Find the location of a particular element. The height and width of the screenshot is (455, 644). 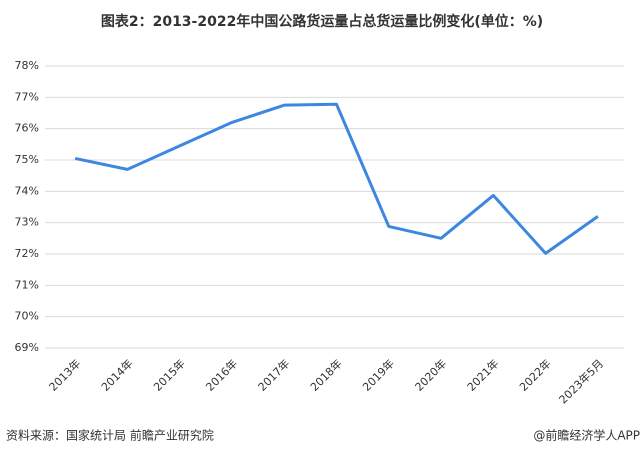

x-tick-label: 2021年 is located at coordinates (482, 374).